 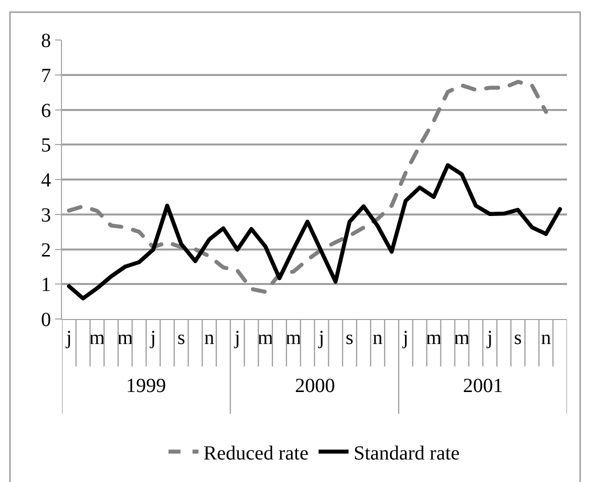 I want to click on legend-label: Reduced rate, so click(x=256, y=453).